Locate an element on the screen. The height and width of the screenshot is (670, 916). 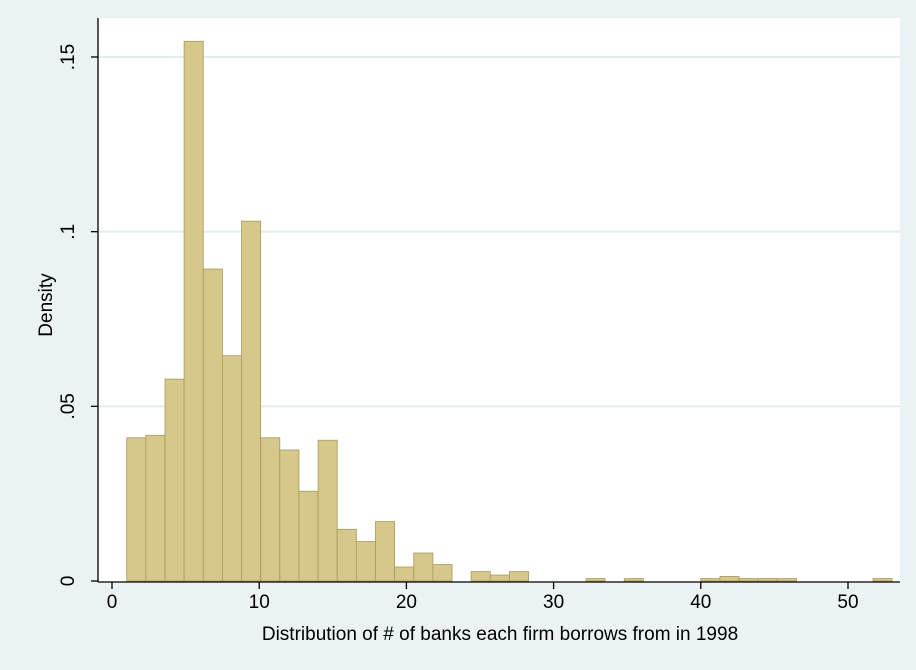
y-axis-ticks: 0 .05 .1 .15 is located at coordinates (78, 315).